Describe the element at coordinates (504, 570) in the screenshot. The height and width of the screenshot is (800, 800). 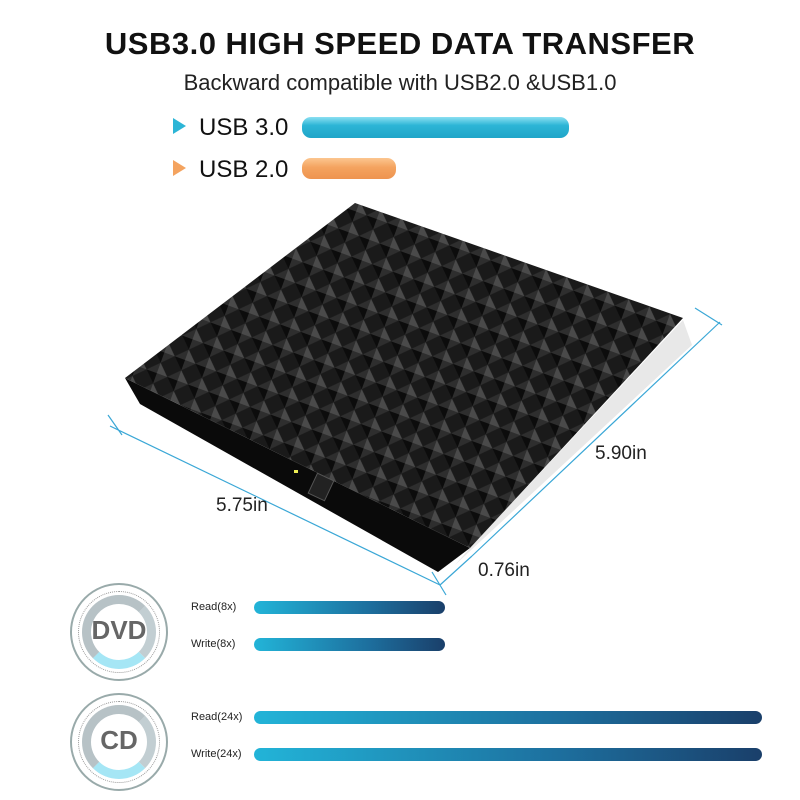
I see `height-dimension: 0.76in` at that location.